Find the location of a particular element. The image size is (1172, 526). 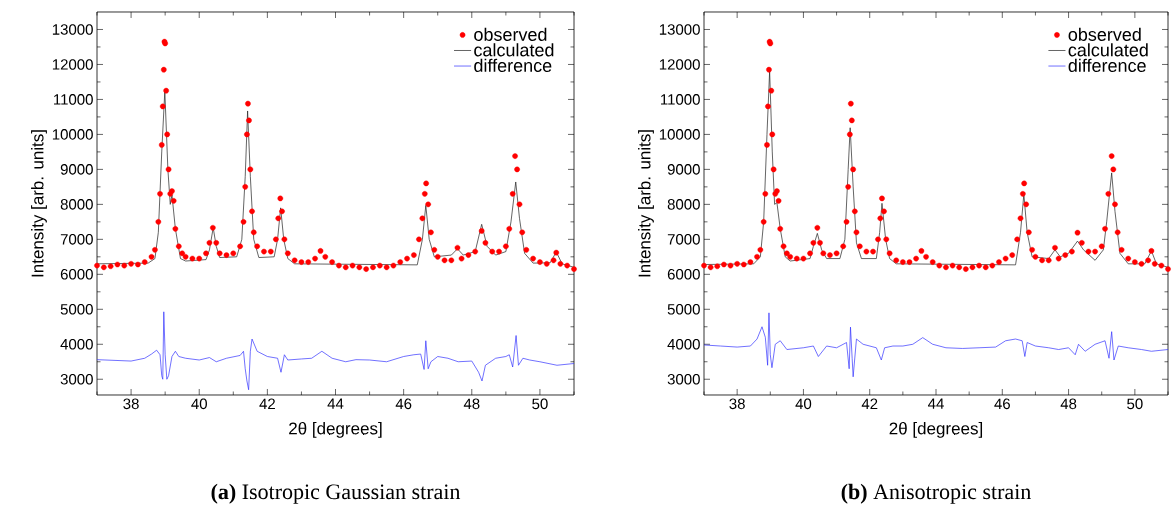

text: (a) Isotropic Gaussian strain is located at coordinates (336, 493).